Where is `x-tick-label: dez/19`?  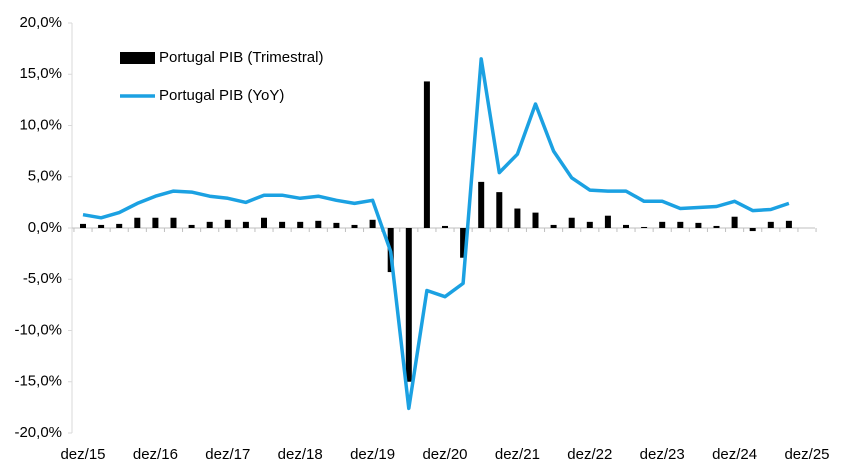 x-tick-label: dez/19 is located at coordinates (372, 454).